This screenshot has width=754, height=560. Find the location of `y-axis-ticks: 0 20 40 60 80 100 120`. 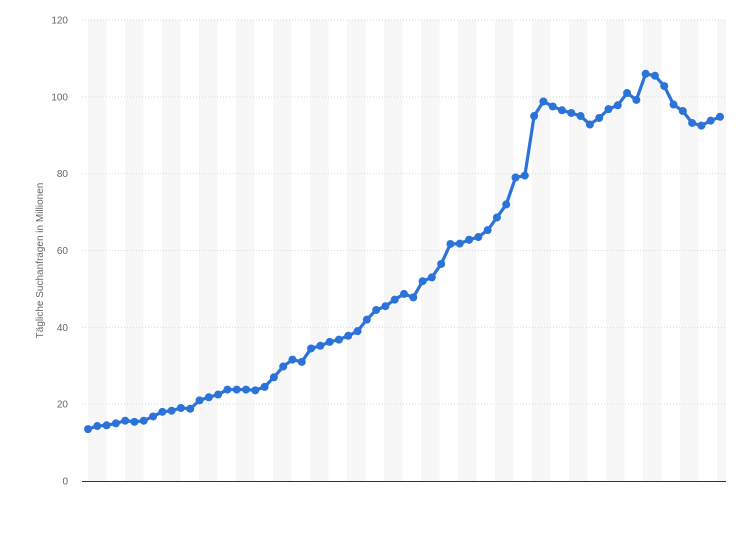

y-axis-ticks: 0 20 40 60 80 100 120 is located at coordinates (59, 252).